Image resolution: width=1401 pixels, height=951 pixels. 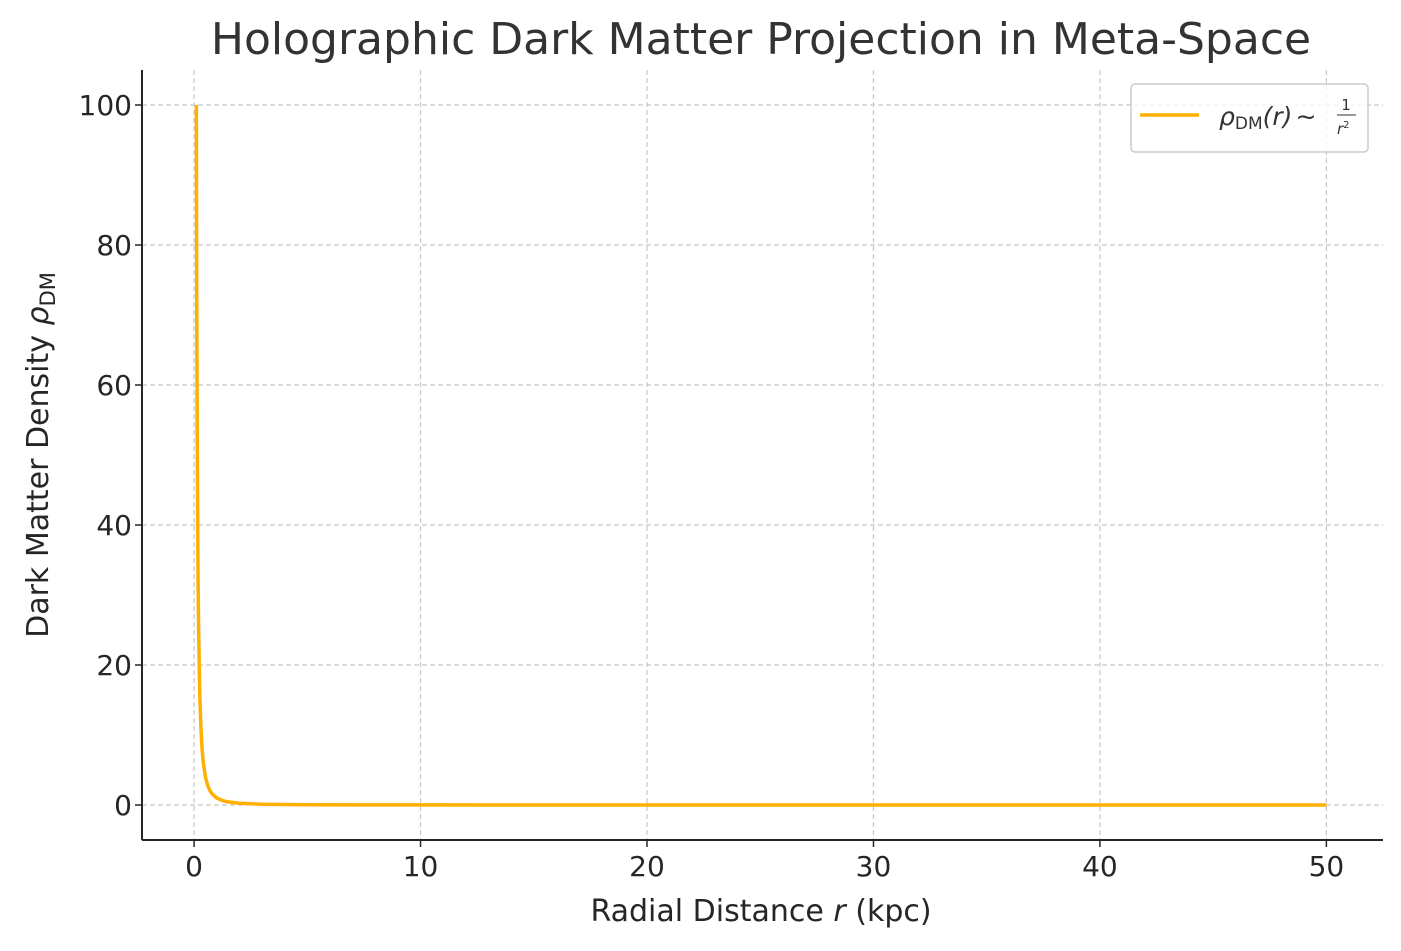 What do you see at coordinates (110, 455) in the screenshot?
I see `y-axis-ticks: 0 20 40 60 80 100` at bounding box center [110, 455].